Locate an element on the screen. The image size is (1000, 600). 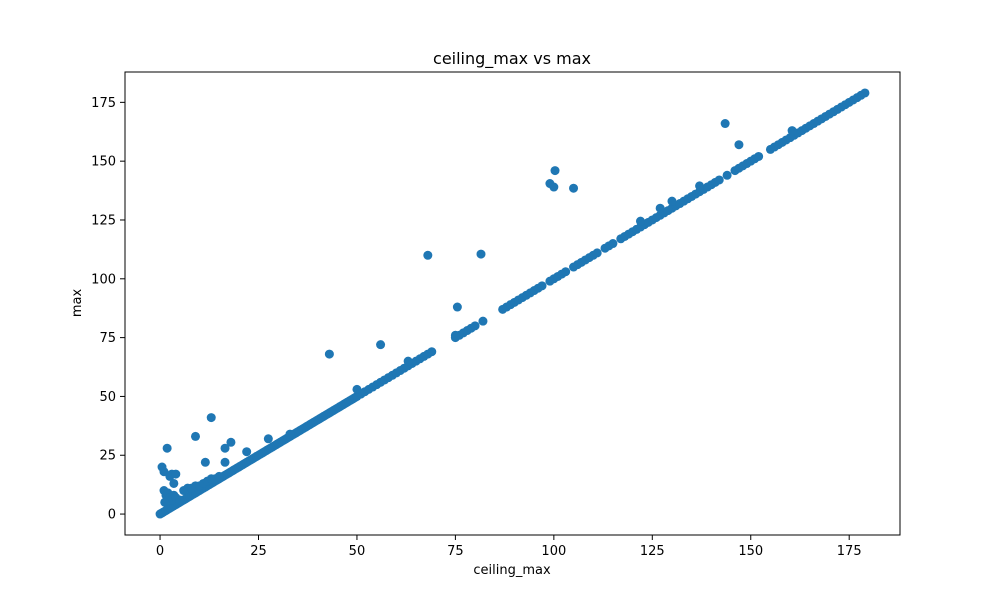
x-tick-label: 25 is located at coordinates (258, 551).